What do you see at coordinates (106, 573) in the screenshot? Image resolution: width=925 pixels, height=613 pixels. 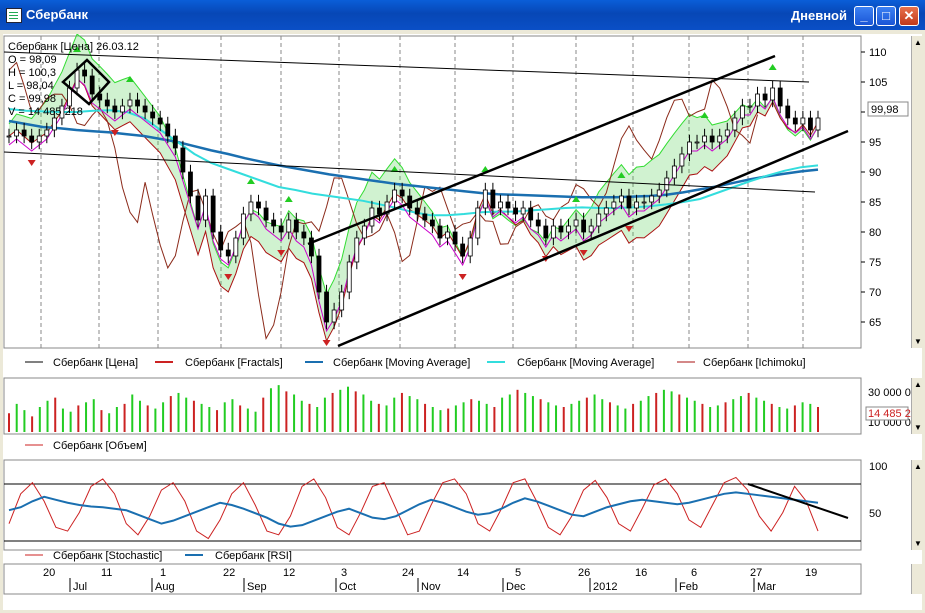 I see `day-label: 11` at bounding box center [106, 573].